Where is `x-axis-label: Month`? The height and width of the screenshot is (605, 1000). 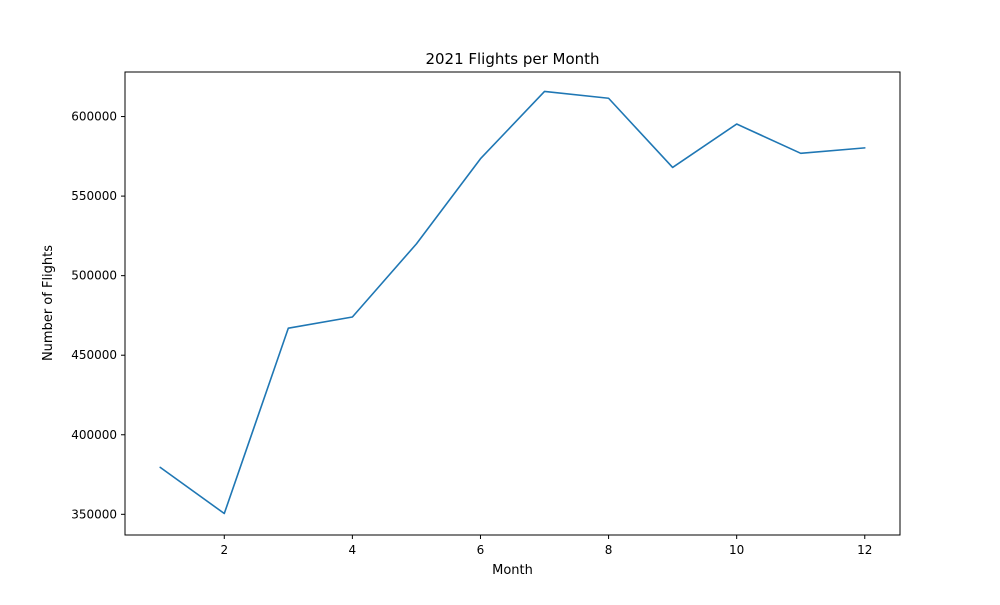
x-axis-label: Month is located at coordinates (512, 570).